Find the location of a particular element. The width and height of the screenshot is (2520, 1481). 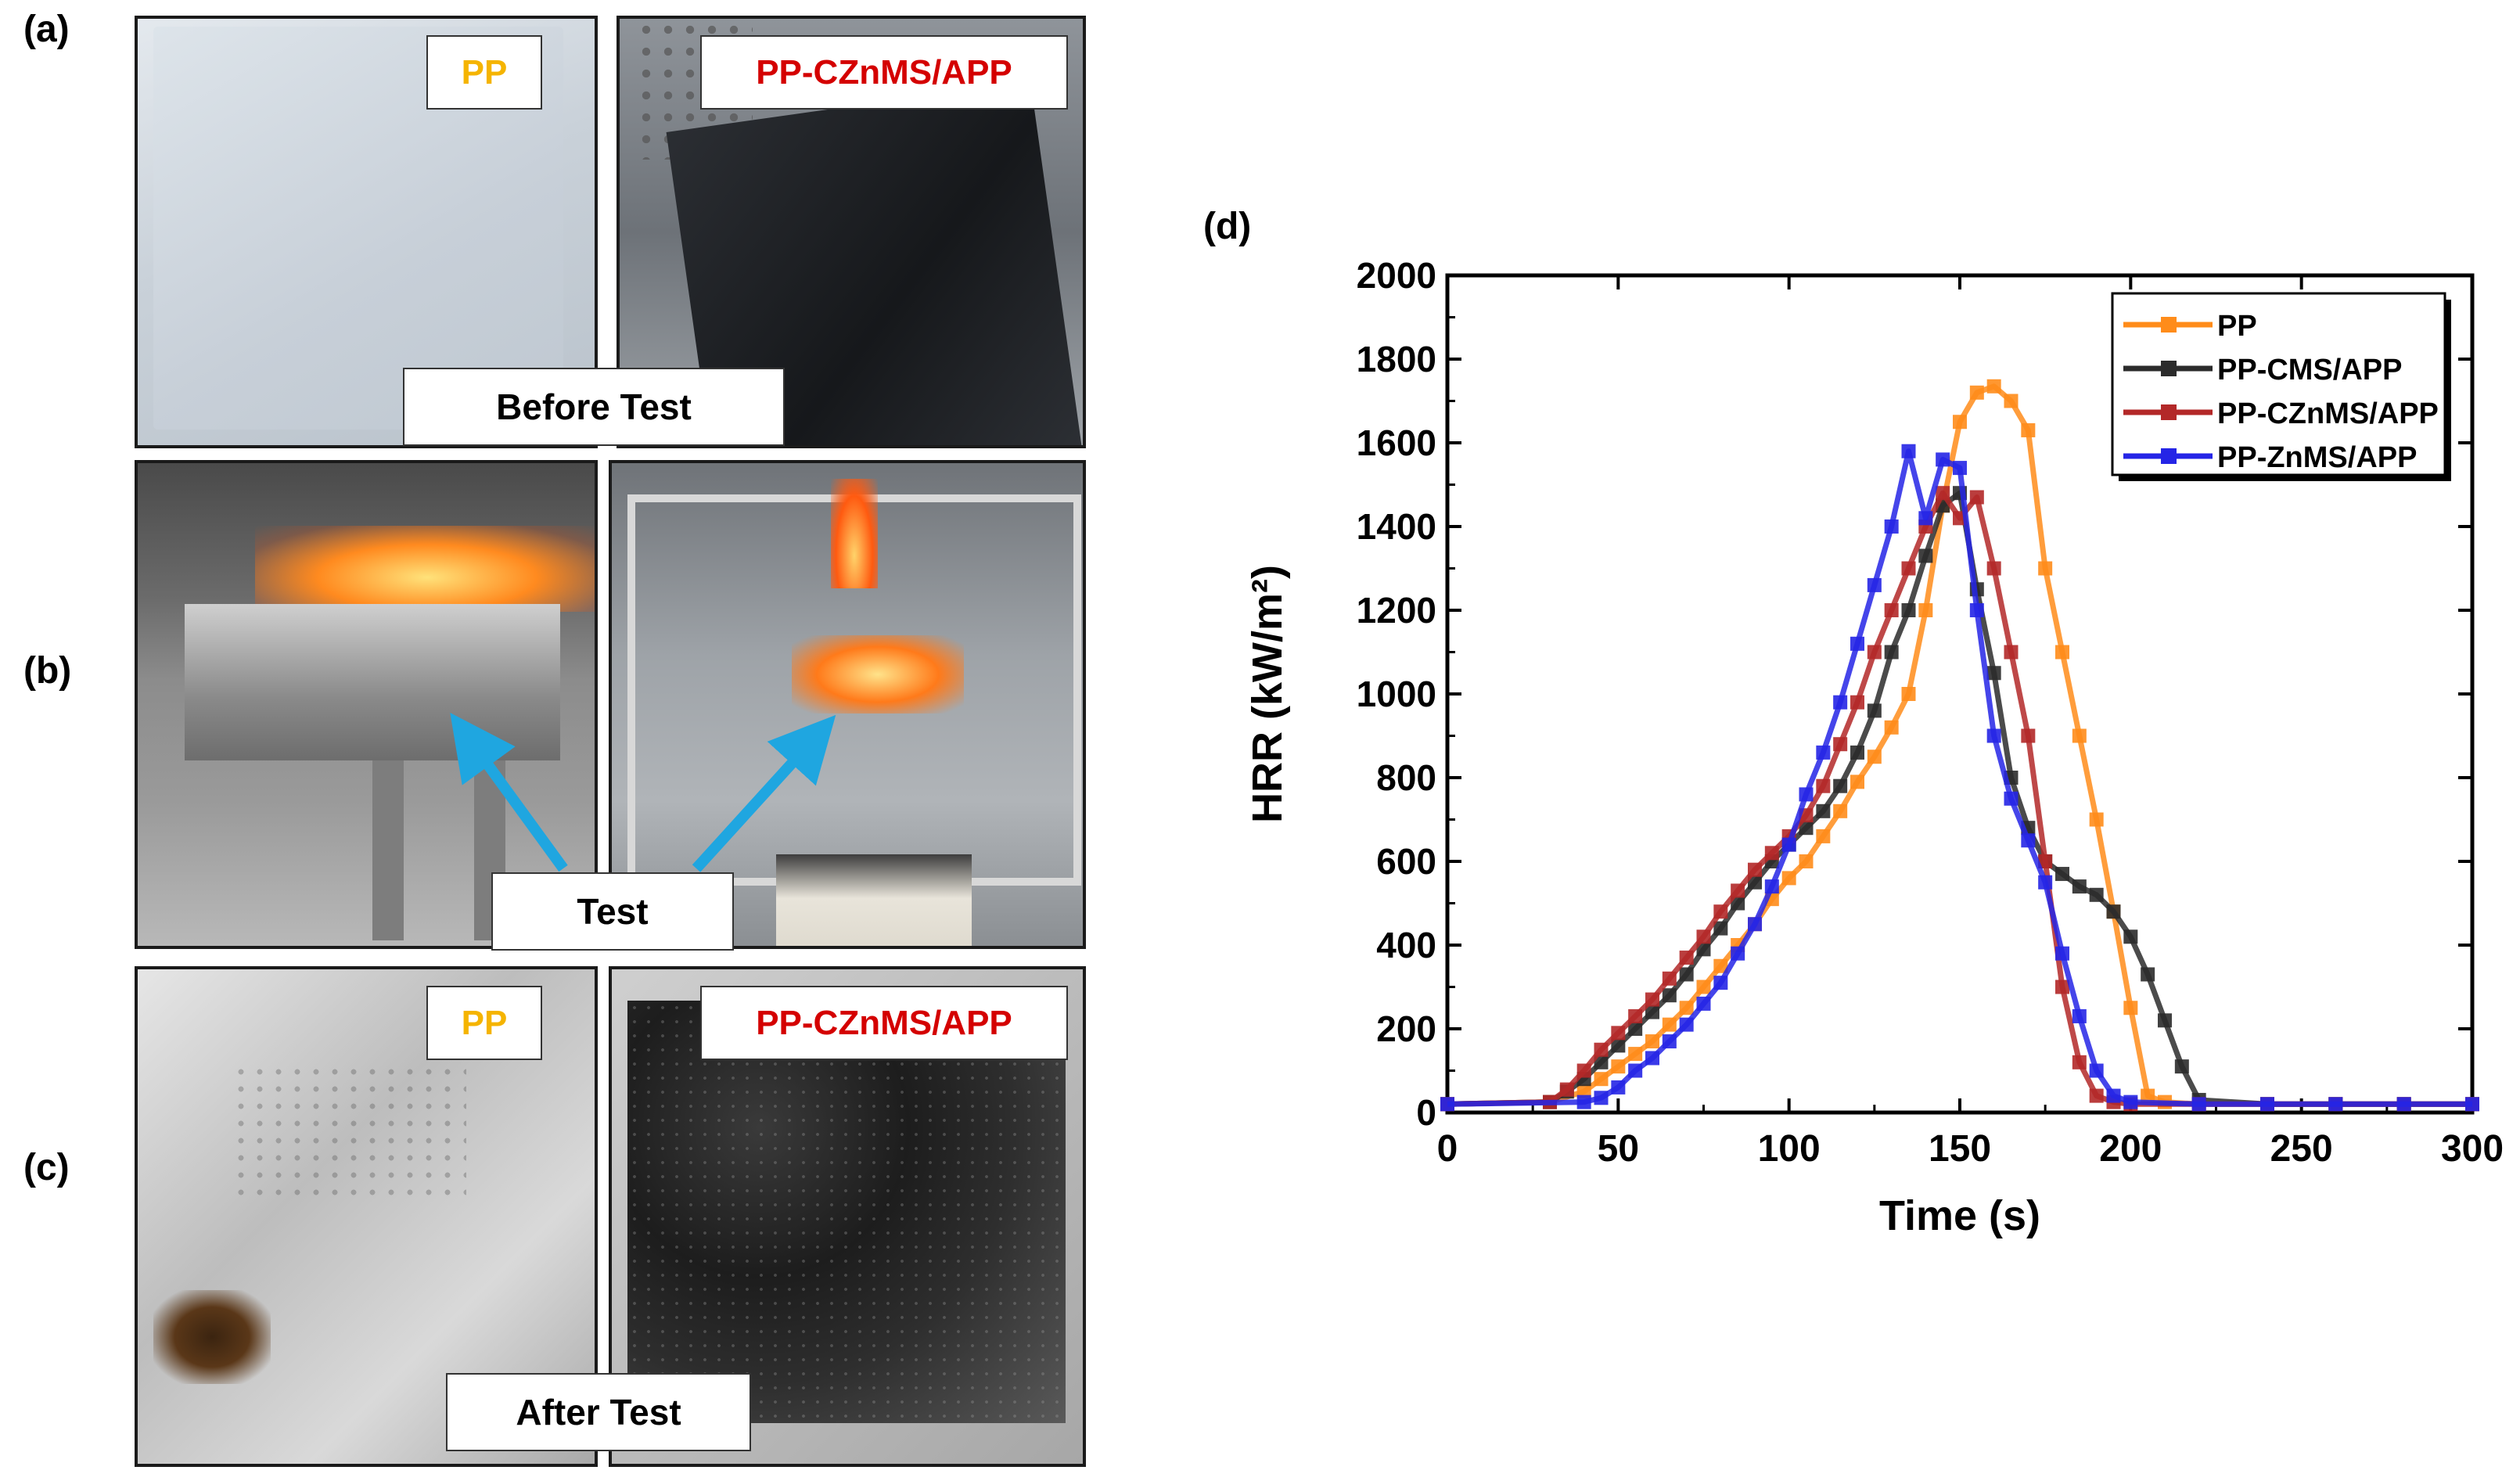

x-tick-label: 250 is located at coordinates (2301, 1149).